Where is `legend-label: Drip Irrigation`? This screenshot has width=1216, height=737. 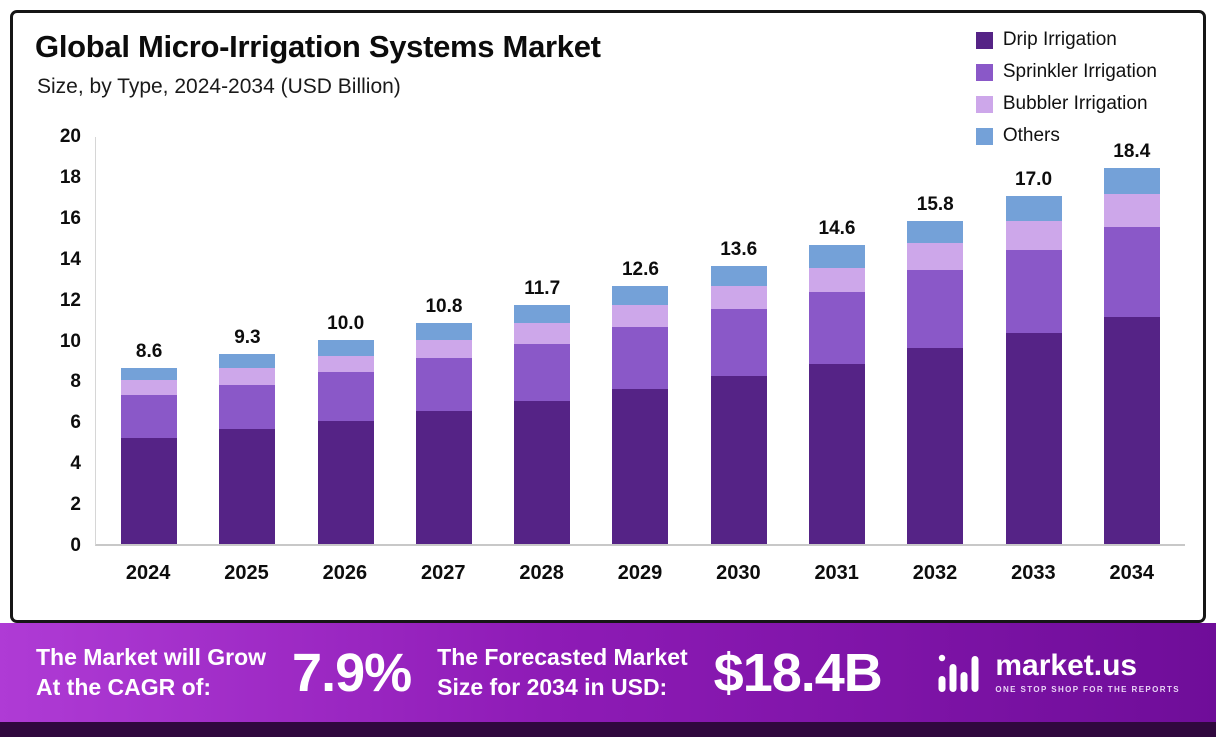 legend-label: Drip Irrigation is located at coordinates (1059, 39).